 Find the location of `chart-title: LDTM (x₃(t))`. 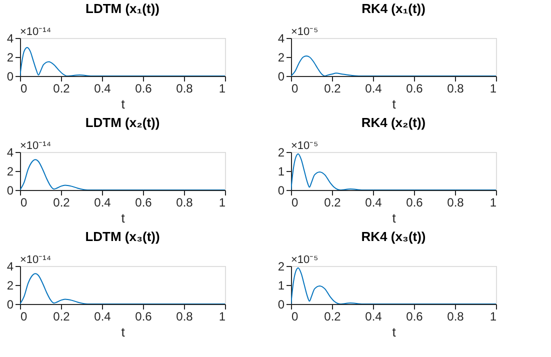

chart-title: LDTM (x₃(t)) is located at coordinates (122, 236).